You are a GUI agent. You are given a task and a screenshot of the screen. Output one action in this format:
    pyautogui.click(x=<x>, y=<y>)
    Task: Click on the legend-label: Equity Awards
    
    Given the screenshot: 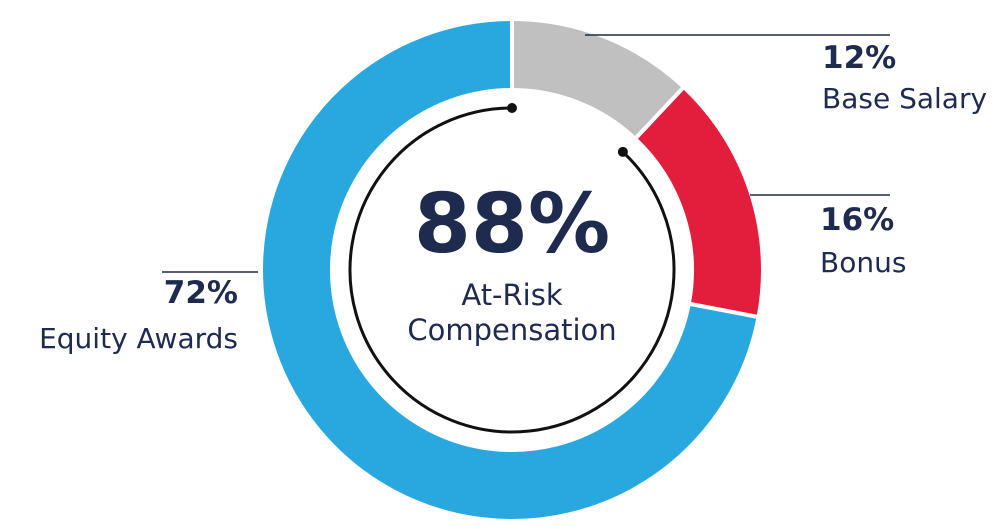 What is the action you would take?
    pyautogui.click(x=138, y=338)
    